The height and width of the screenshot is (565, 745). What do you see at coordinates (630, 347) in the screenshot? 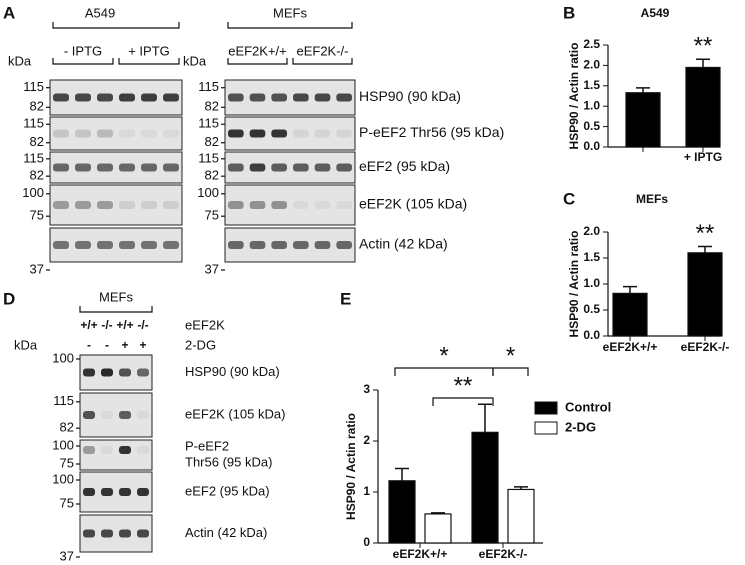
I see `x-tick-label: eEF2K+/+` at bounding box center [630, 347].